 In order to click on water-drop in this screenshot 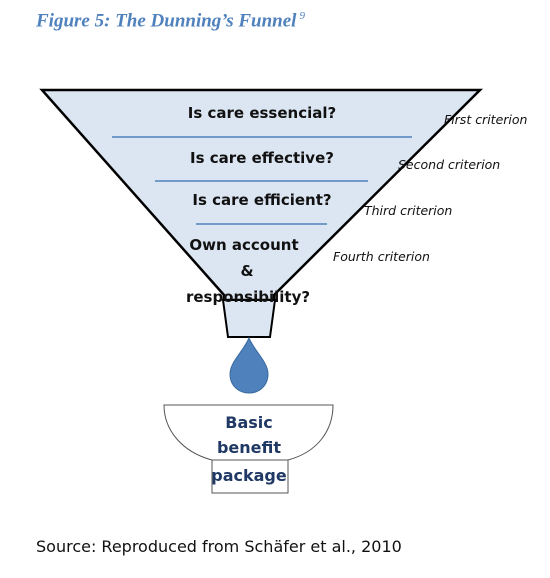, I will do `click(249, 365)`.